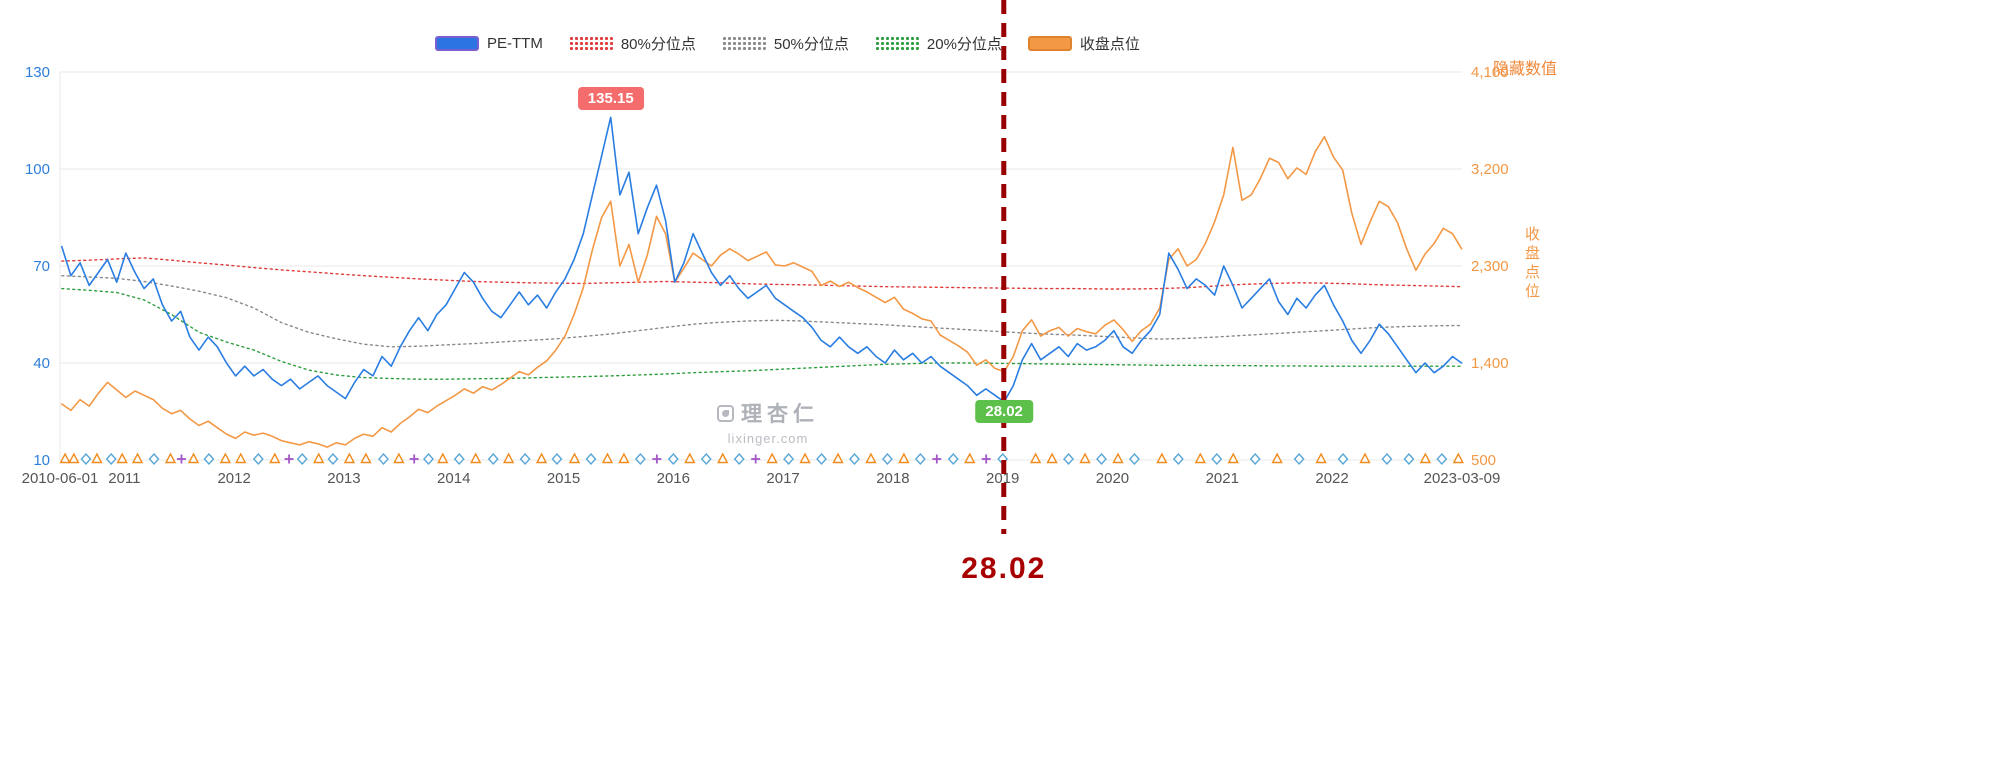 This screenshot has width=2000, height=769. I want to click on left-axis-tick: 70, so click(41, 266).